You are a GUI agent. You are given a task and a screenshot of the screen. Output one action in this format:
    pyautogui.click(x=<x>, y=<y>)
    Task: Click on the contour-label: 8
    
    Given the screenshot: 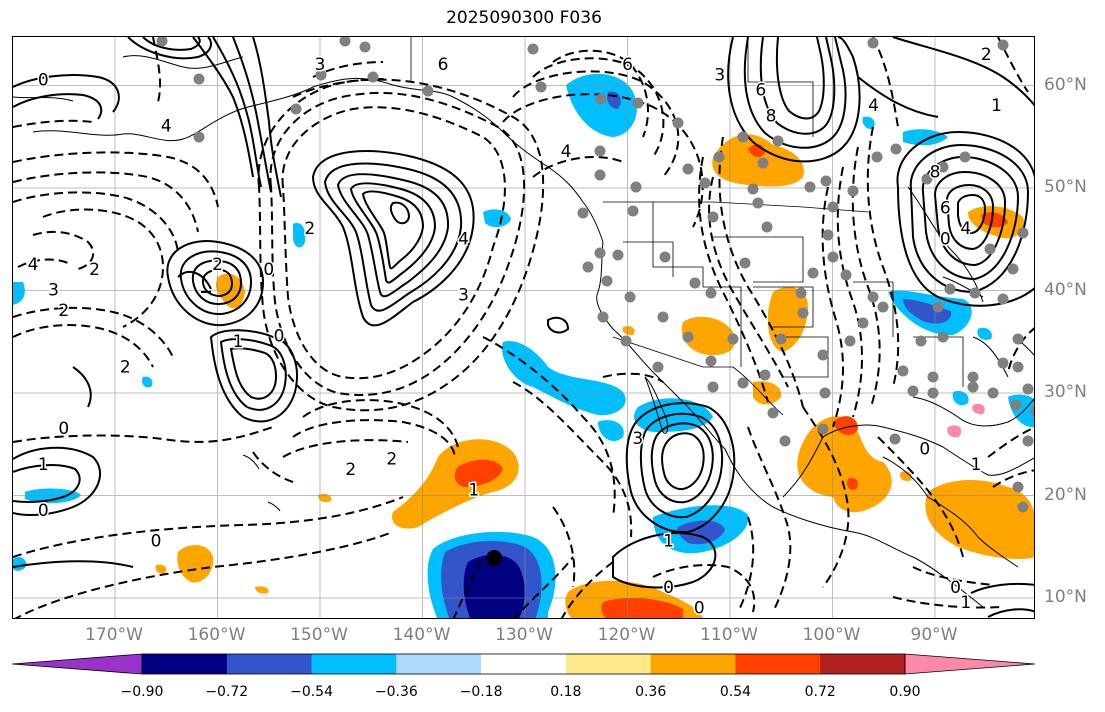 What is the action you would take?
    pyautogui.click(x=771, y=116)
    